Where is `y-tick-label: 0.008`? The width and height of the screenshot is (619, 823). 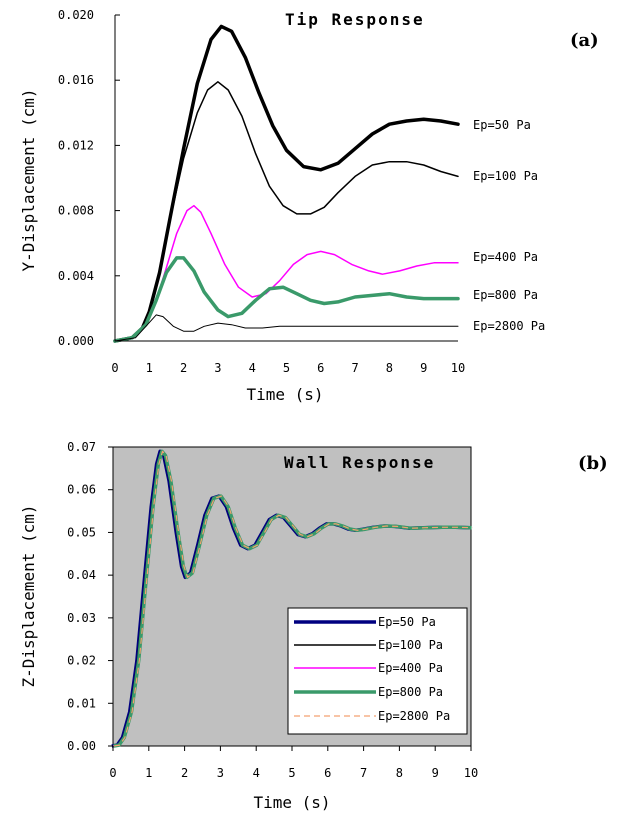
y-tick-label: 0.008 is located at coordinates (76, 211).